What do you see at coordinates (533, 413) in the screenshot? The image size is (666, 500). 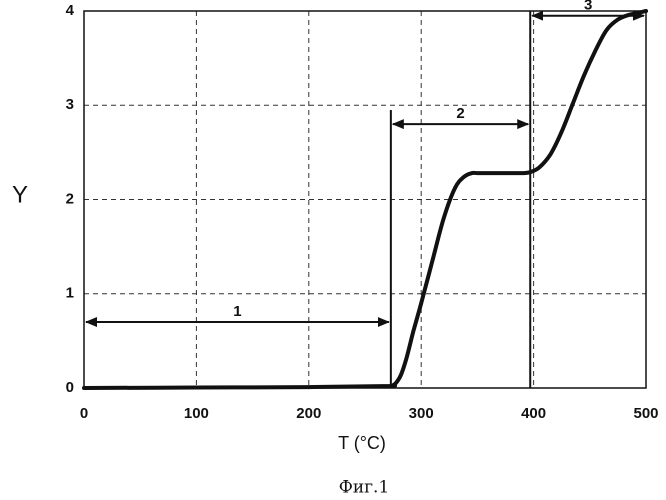 I see `x-tick-label: 400` at bounding box center [533, 413].